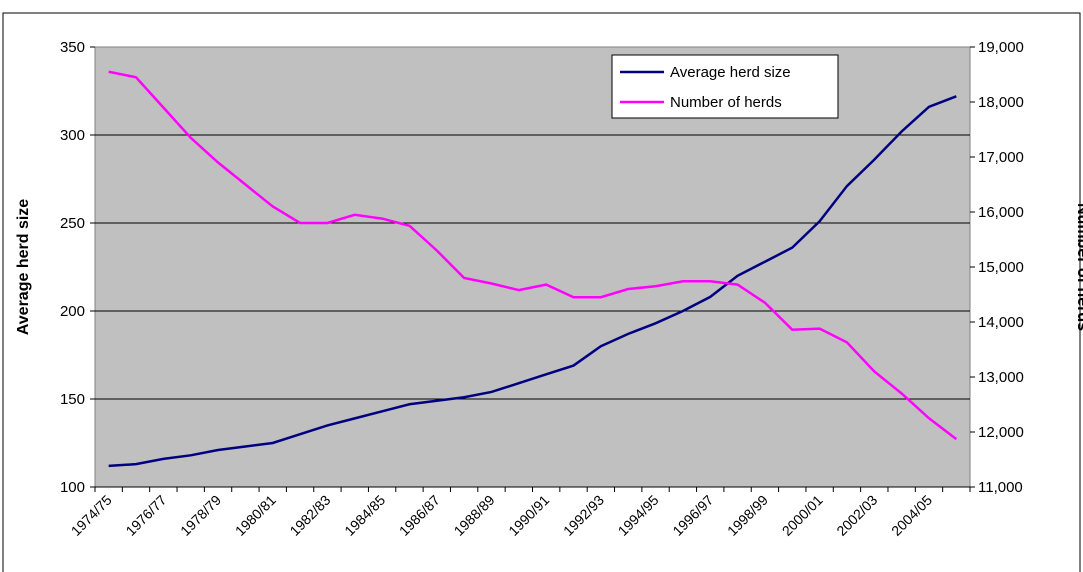 This screenshot has width=1083, height=572. What do you see at coordinates (1001, 47) in the screenshot?
I see `y2-tick-label: 19,000` at bounding box center [1001, 47].